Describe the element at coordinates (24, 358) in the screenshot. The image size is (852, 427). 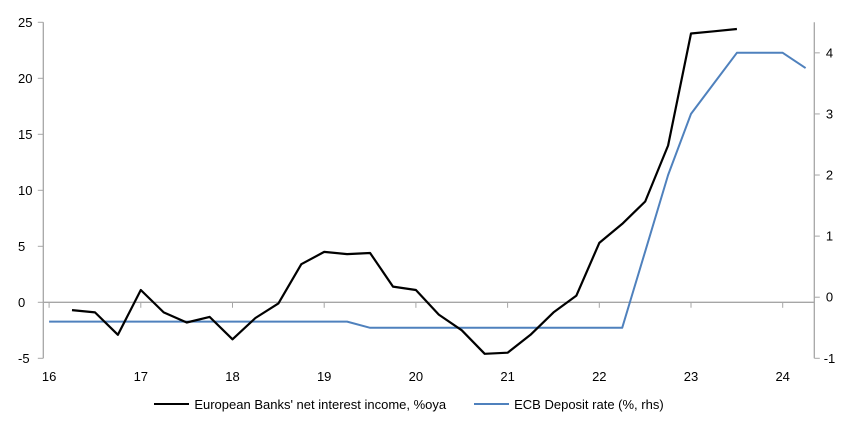
I see `y-axis-left-tick-label: -5` at that location.